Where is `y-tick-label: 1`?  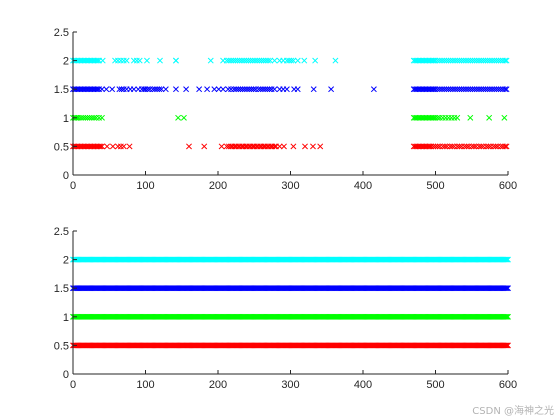 y-tick-label: 1 is located at coordinates (66, 119).